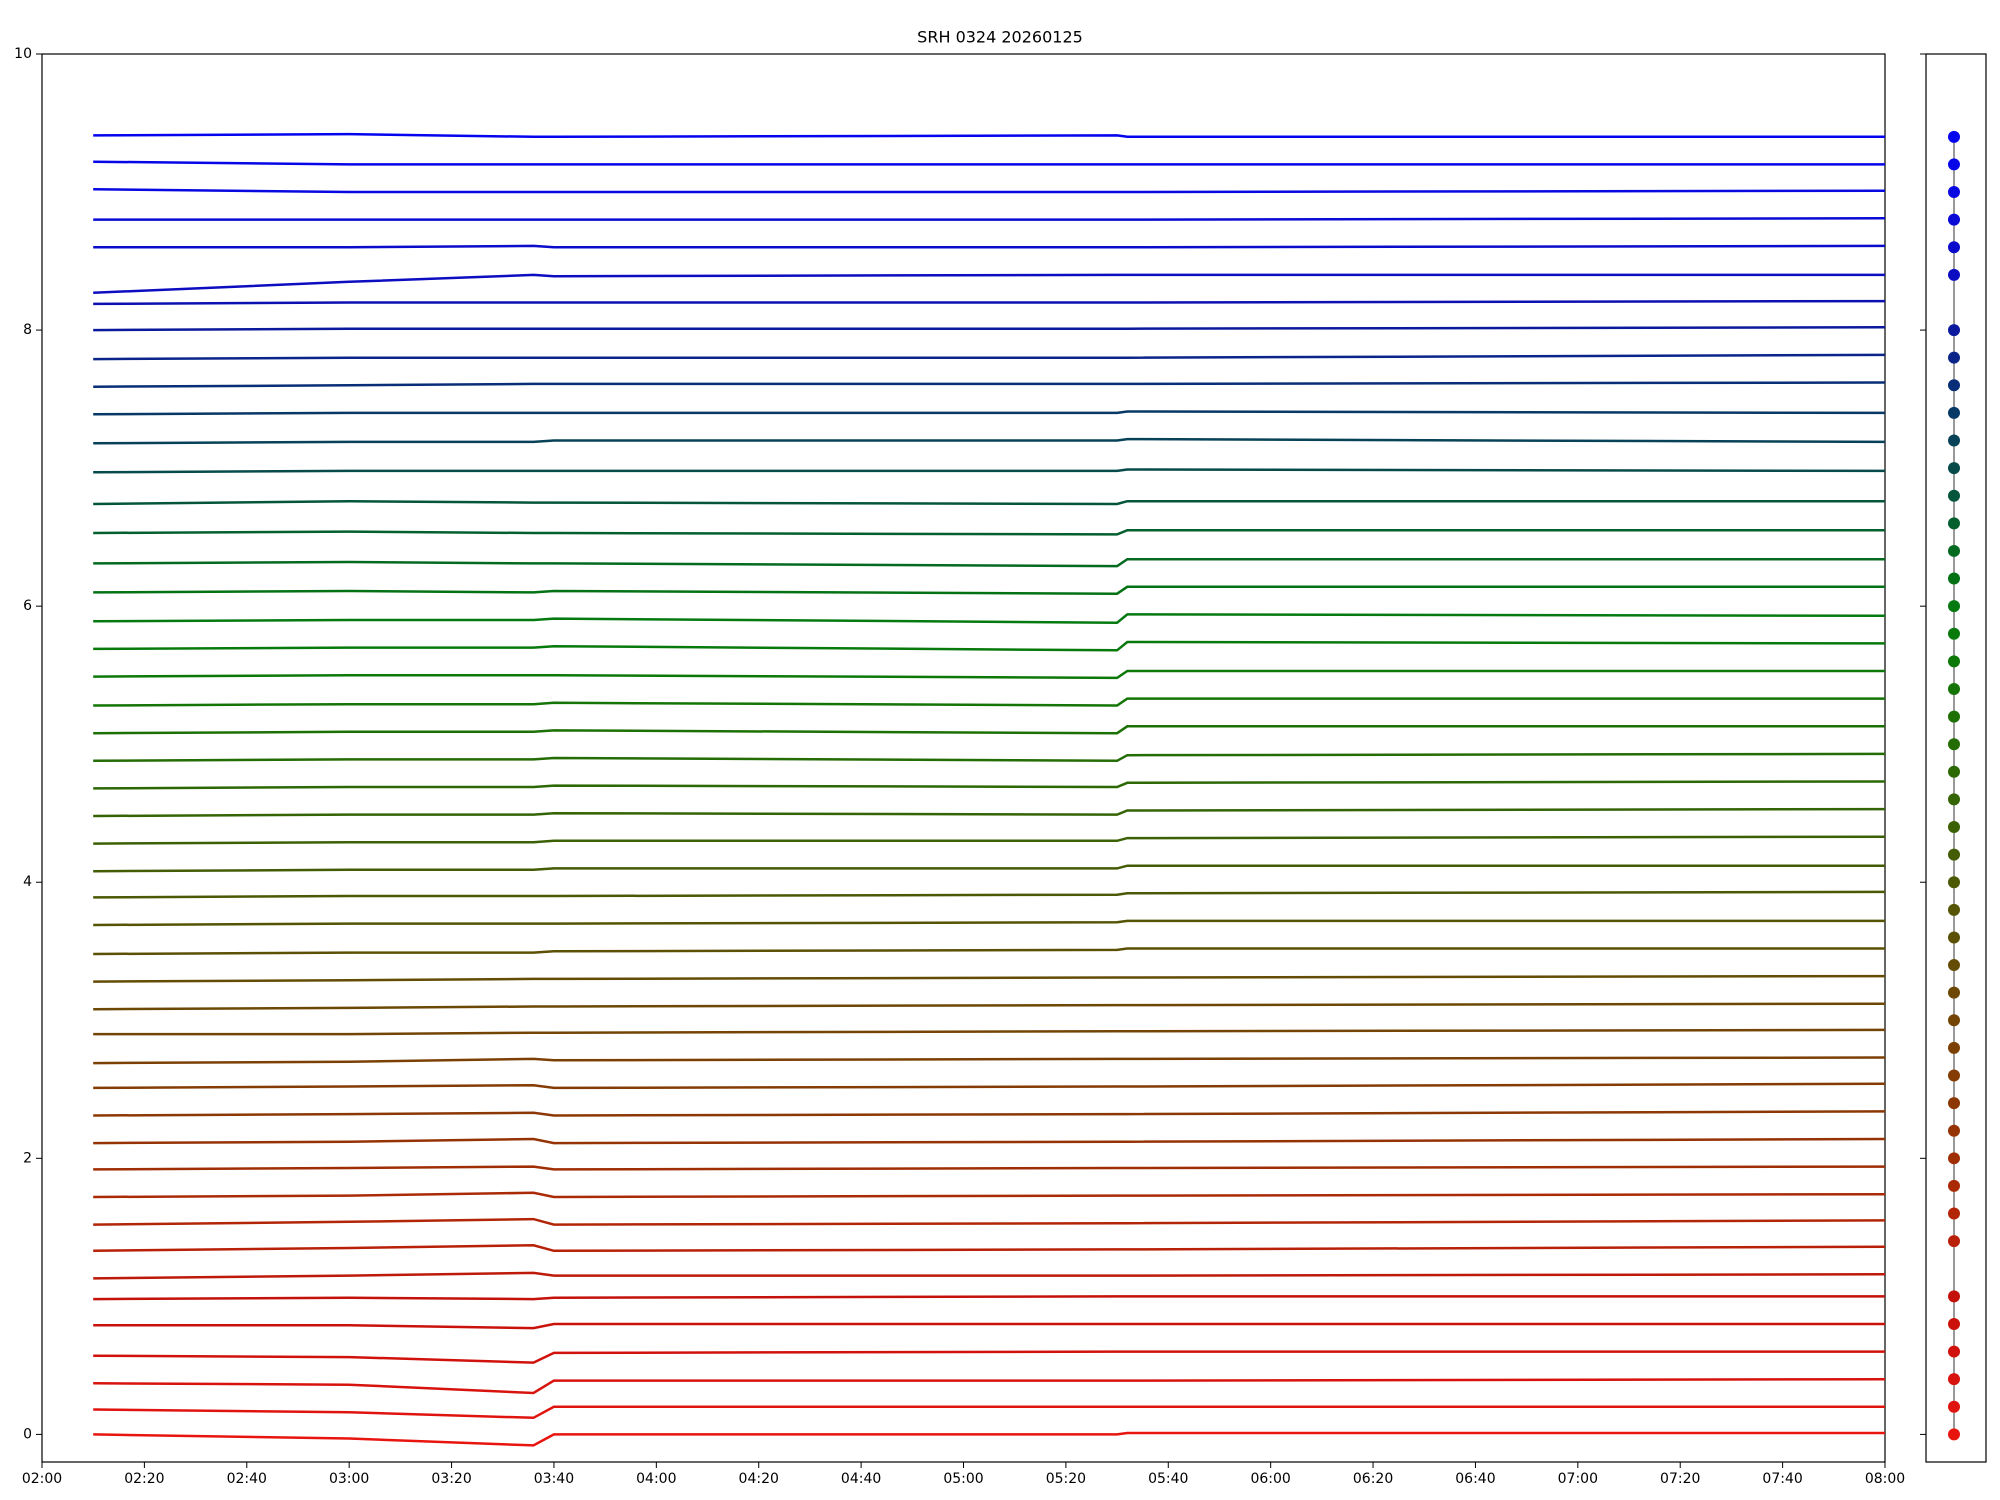 The image size is (2000, 1500). Describe the element at coordinates (144, 1479) in the screenshot. I see `x-tick-label: 02:20` at that location.